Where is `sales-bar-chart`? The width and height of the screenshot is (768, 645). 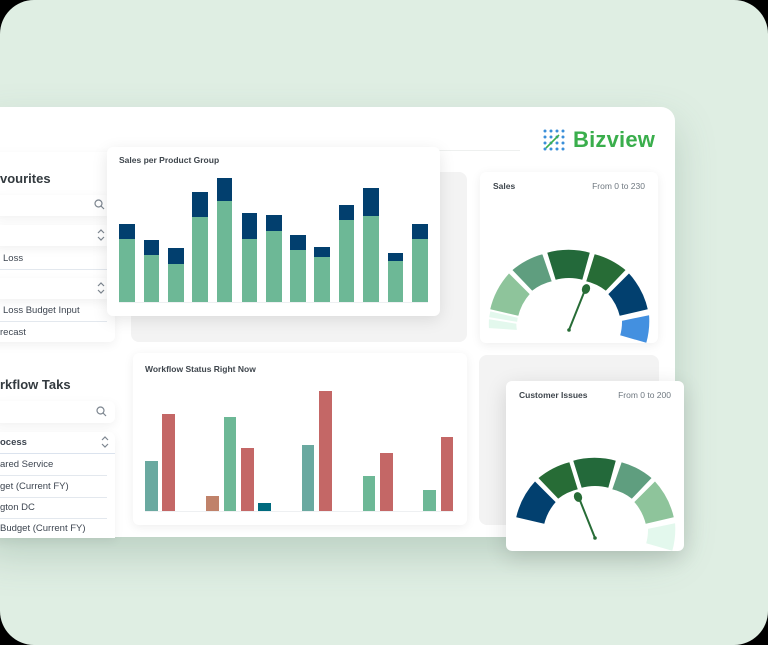
sales-bar-chart is located at coordinates (273, 240).